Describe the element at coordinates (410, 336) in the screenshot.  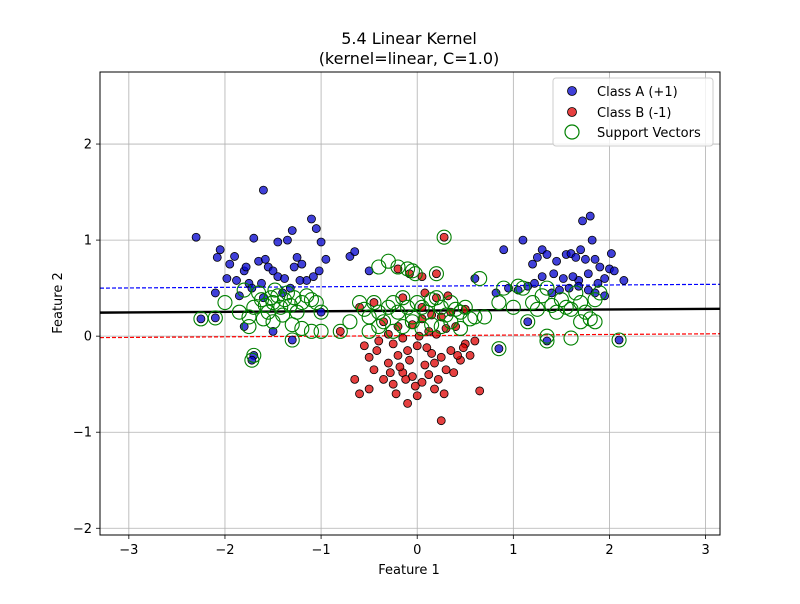
I see `margin-line-negative` at that location.